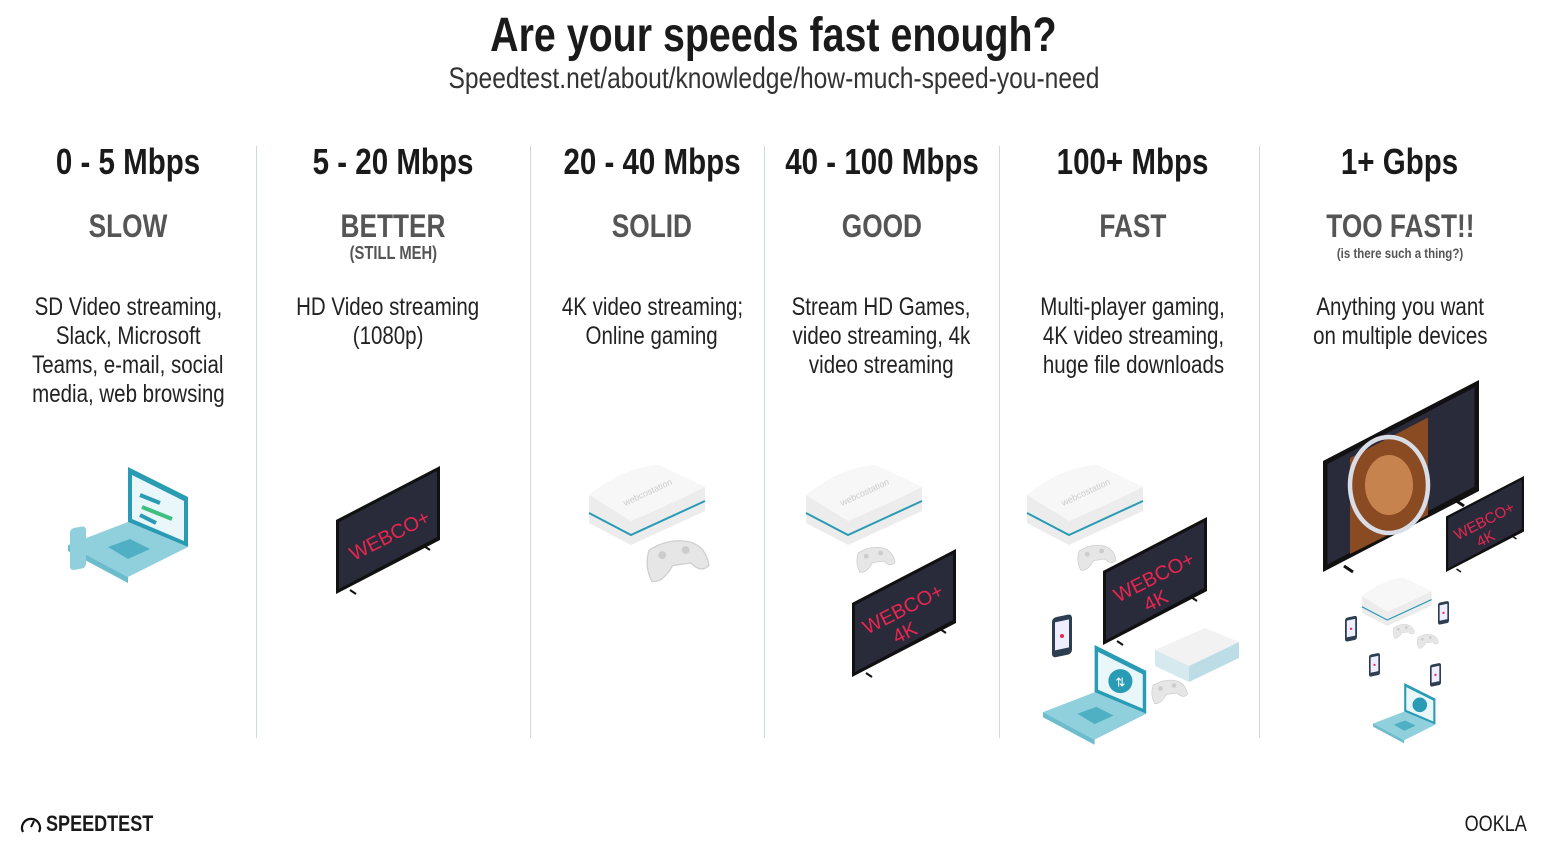 The height and width of the screenshot is (843, 1547). Describe the element at coordinates (1133, 226) in the screenshot. I see `tier-label: FAST` at that location.